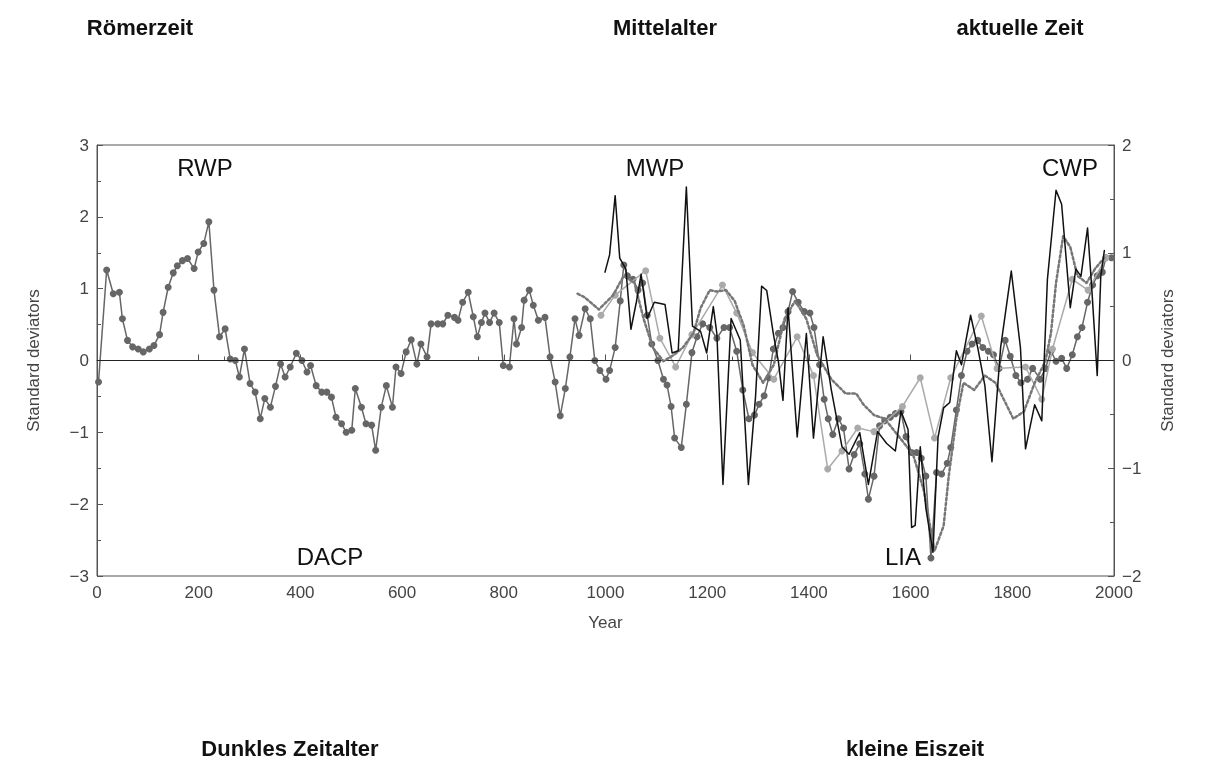  I want to click on x-tick-label: 200, so click(198, 592).